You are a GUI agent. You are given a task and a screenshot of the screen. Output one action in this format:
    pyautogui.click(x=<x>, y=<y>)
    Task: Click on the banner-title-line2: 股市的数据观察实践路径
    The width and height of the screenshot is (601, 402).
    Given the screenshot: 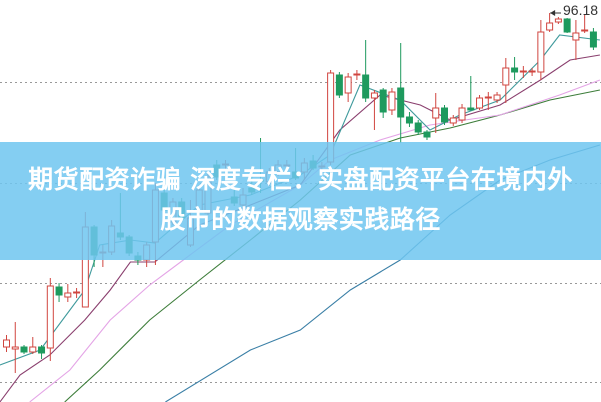 What is the action you would take?
    pyautogui.click(x=300, y=219)
    